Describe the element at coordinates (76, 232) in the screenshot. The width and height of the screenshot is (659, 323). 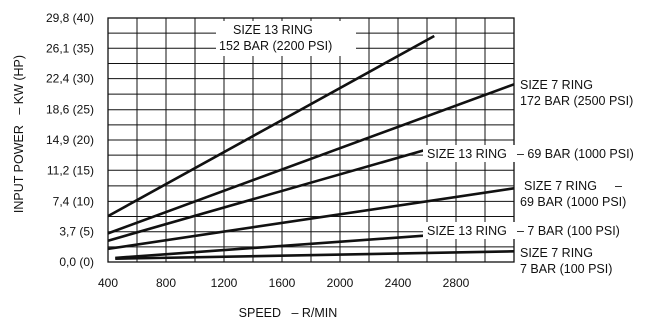
I see `y-tick-label: 3,7 (5)` at that location.